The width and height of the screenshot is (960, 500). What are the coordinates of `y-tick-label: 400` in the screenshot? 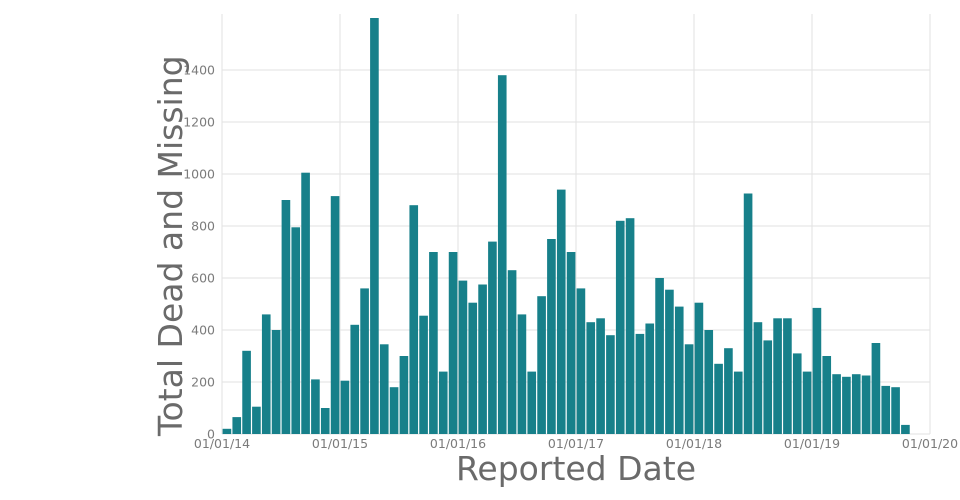 It's located at (203, 330).